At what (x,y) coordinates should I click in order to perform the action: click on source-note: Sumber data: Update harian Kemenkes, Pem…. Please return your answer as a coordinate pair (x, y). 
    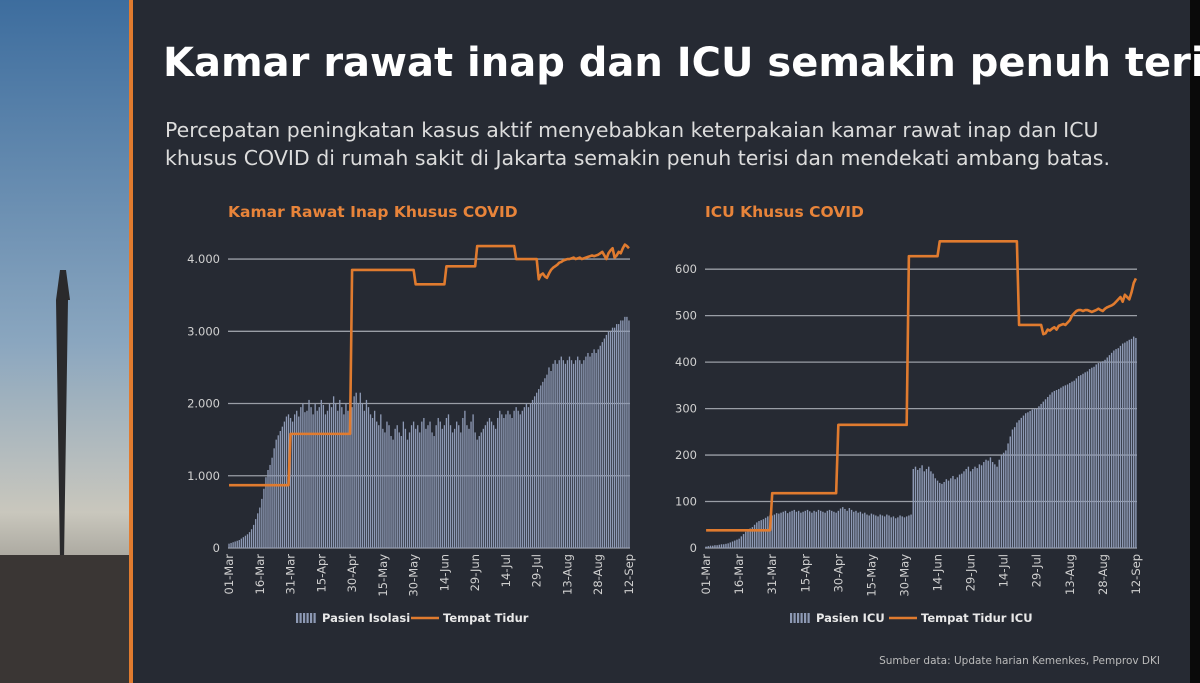
    Looking at the image, I should click on (1019, 661).